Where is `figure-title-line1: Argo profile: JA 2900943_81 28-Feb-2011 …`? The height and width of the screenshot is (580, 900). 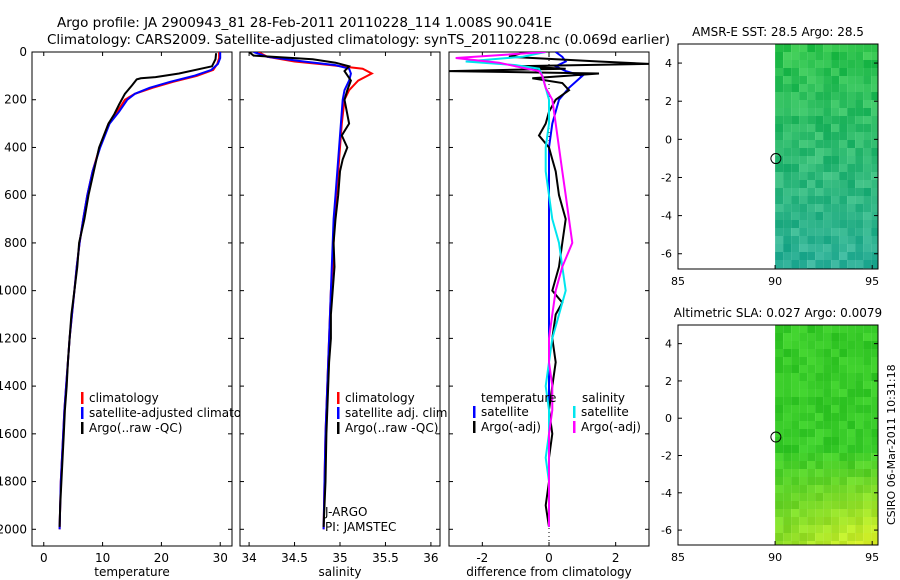
figure-title-line1: Argo profile: JA 2900943_81 28-Feb-2011 … is located at coordinates (304, 23).